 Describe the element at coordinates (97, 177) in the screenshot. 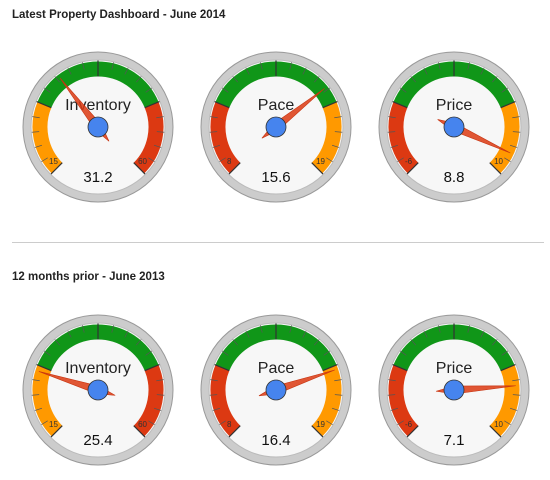

I see `gauge-value: 31.2` at that location.